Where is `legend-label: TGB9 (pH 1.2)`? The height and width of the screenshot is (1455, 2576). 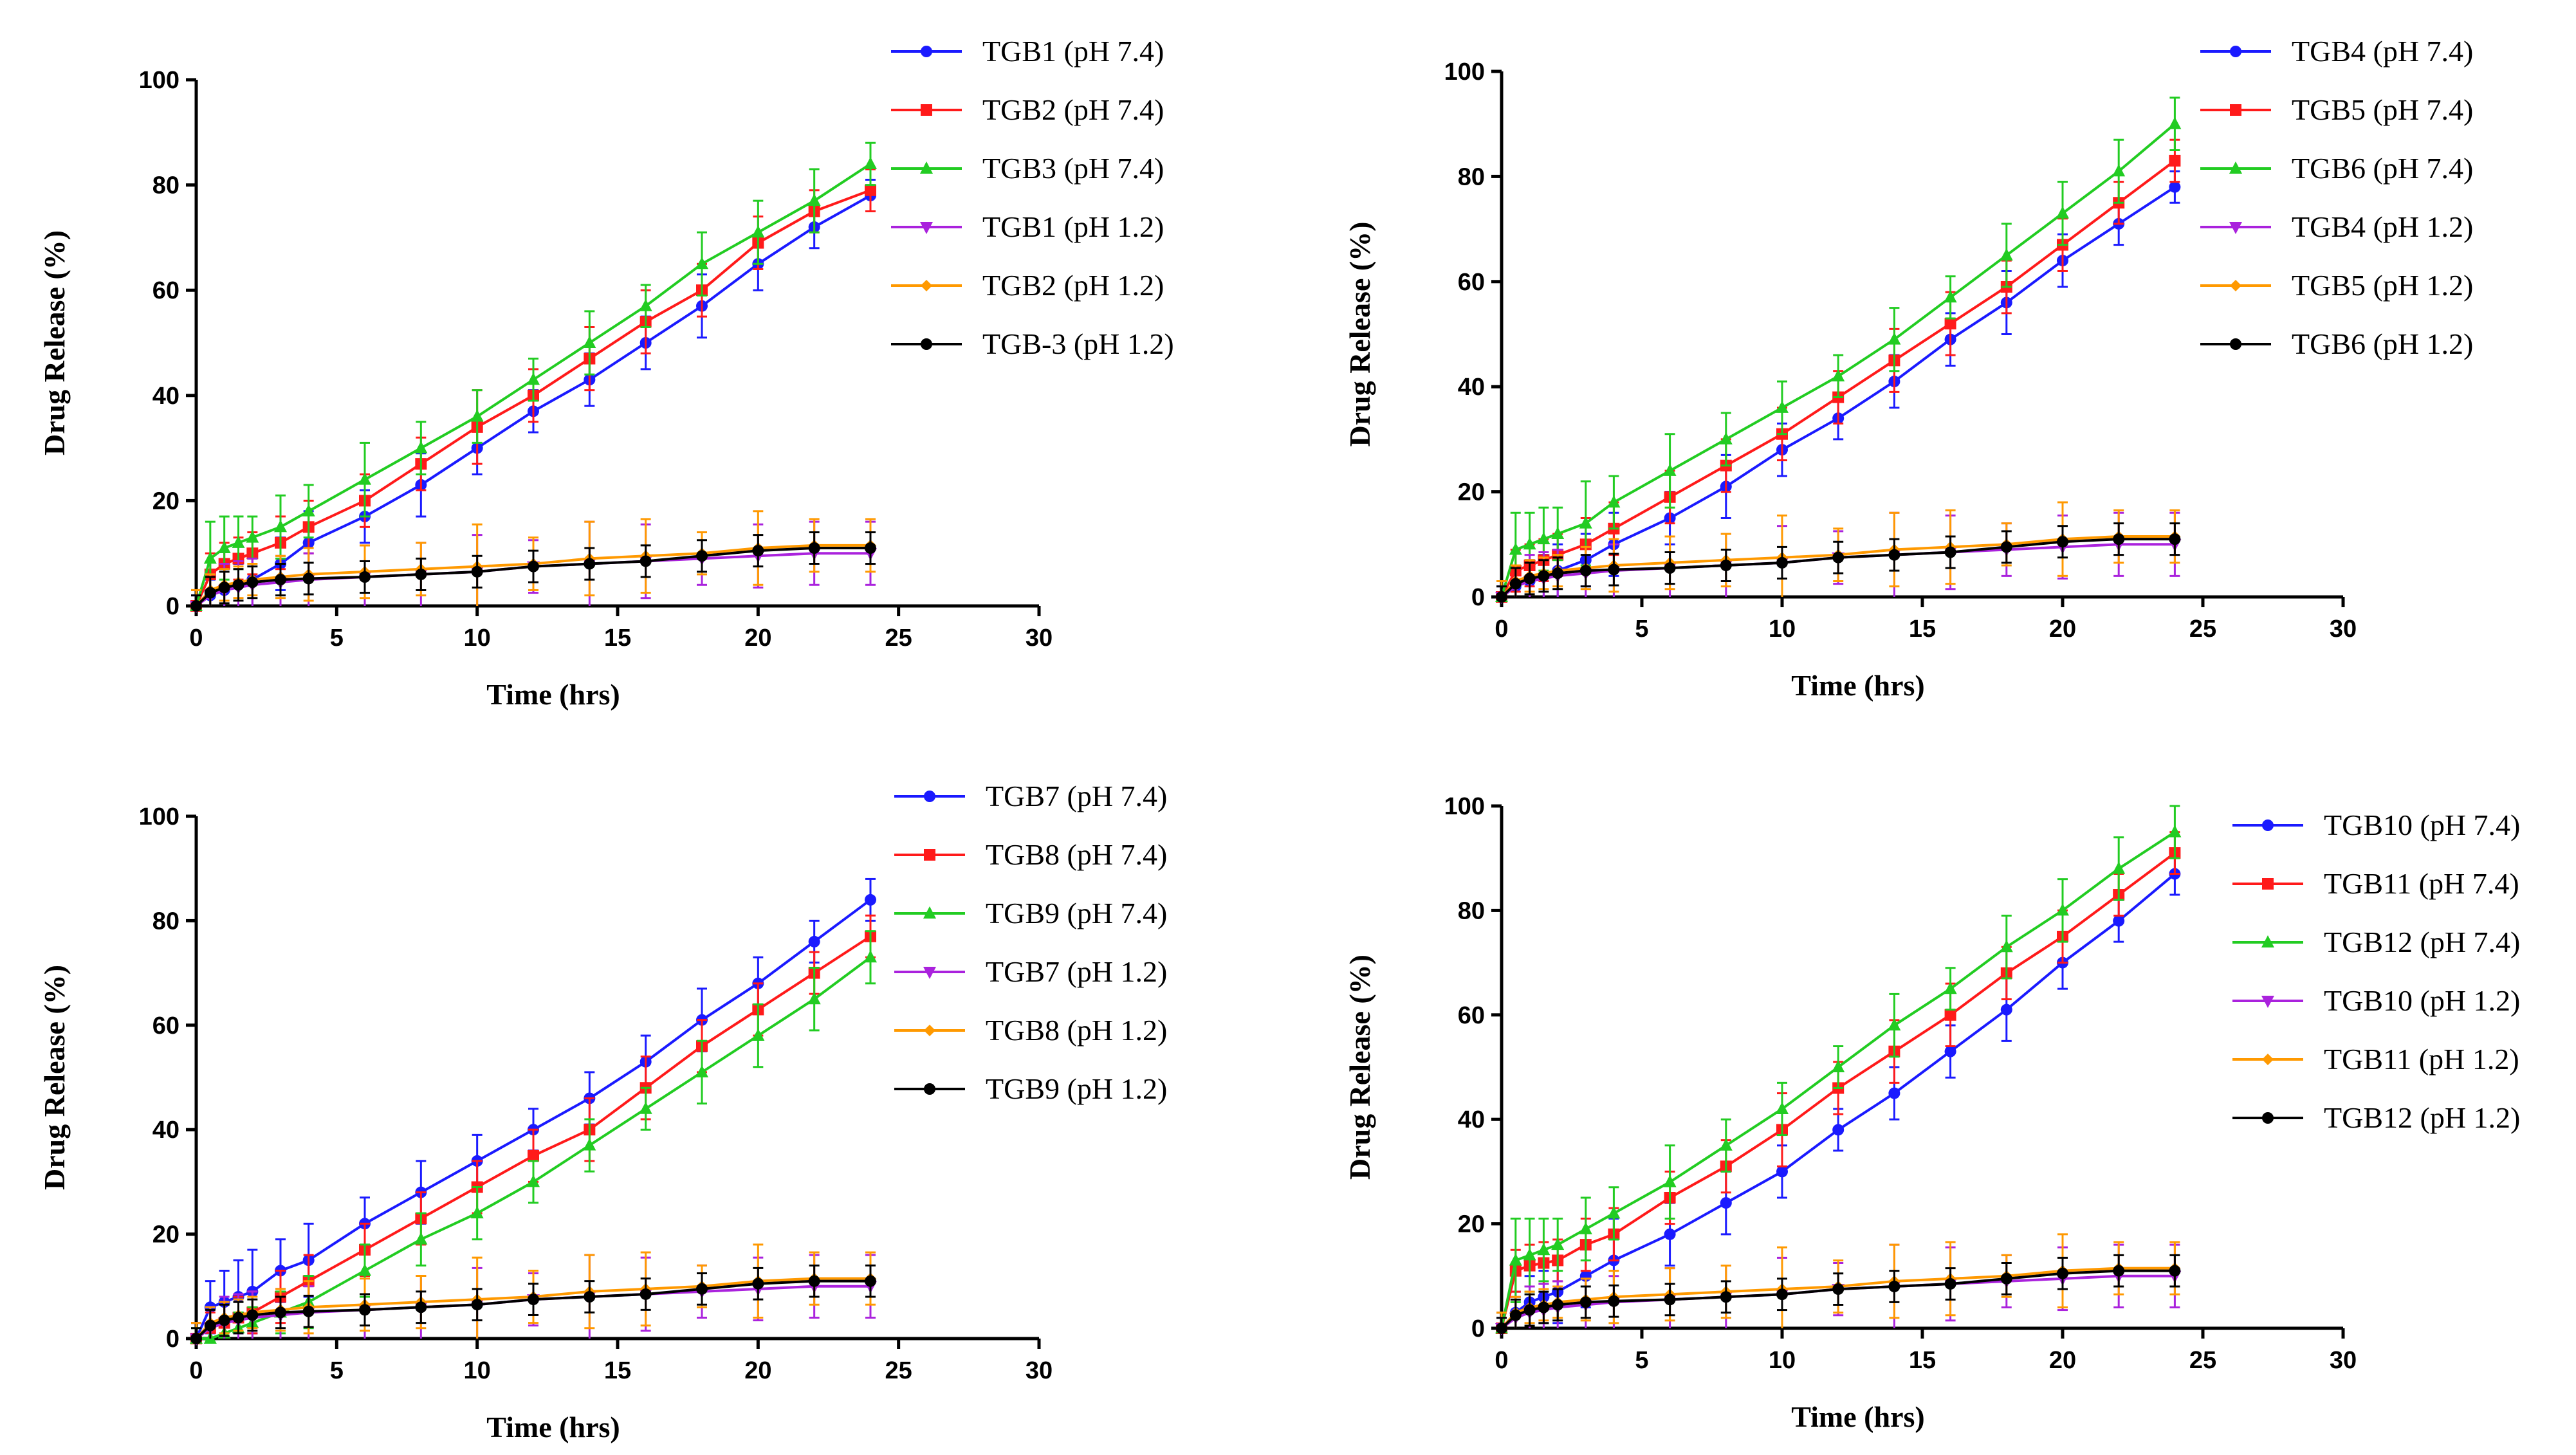
legend-label: TGB9 (pH 1.2) is located at coordinates (1076, 1088).